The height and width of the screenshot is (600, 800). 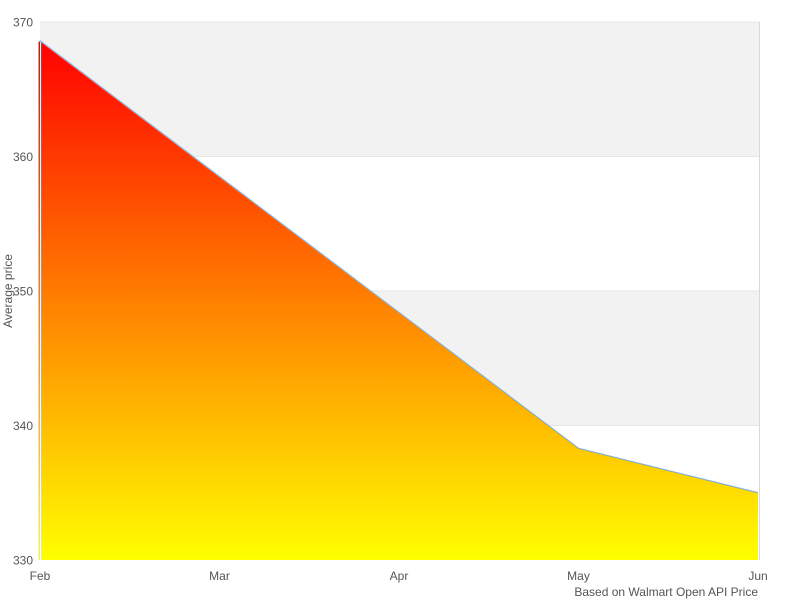 I want to click on x-tick-label: Apr, so click(x=399, y=576).